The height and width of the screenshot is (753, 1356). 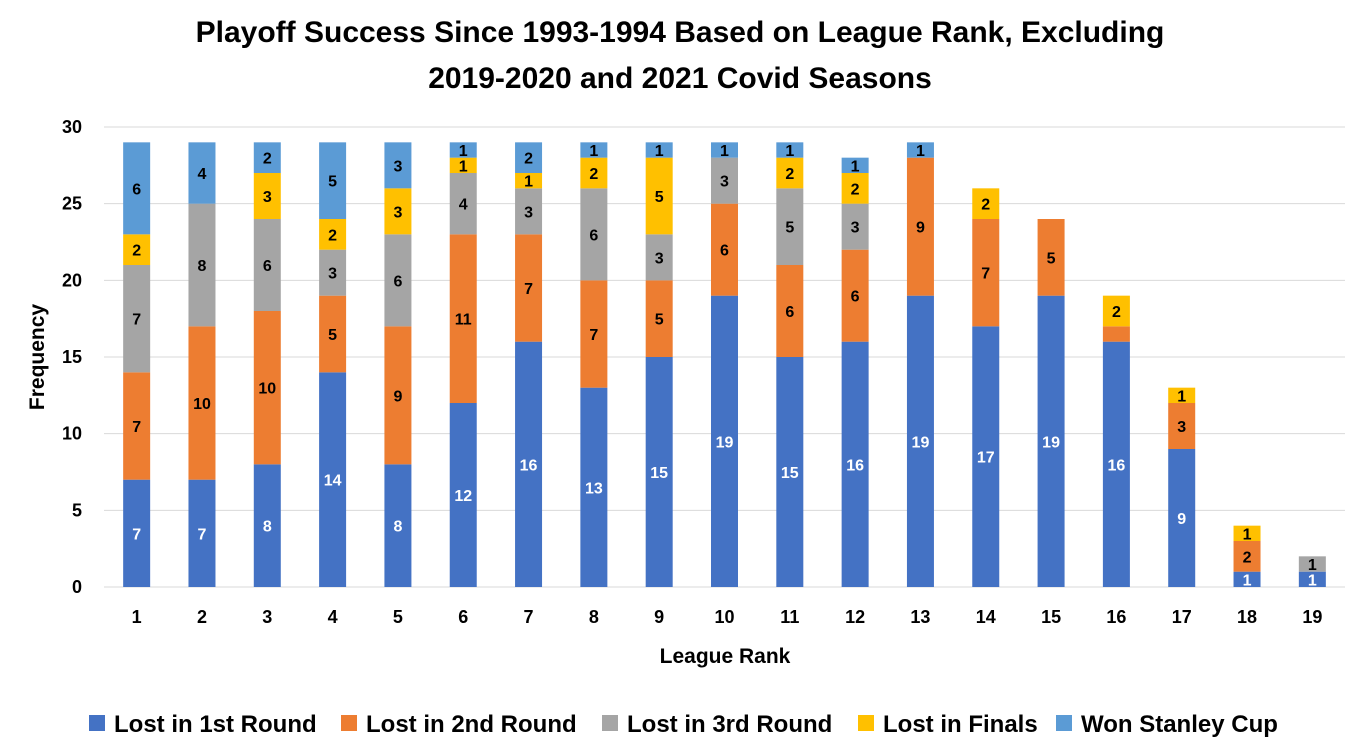 I want to click on chart-title-line-2: 2019-2020 and 2021 Covid Seasons, so click(x=680, y=78).